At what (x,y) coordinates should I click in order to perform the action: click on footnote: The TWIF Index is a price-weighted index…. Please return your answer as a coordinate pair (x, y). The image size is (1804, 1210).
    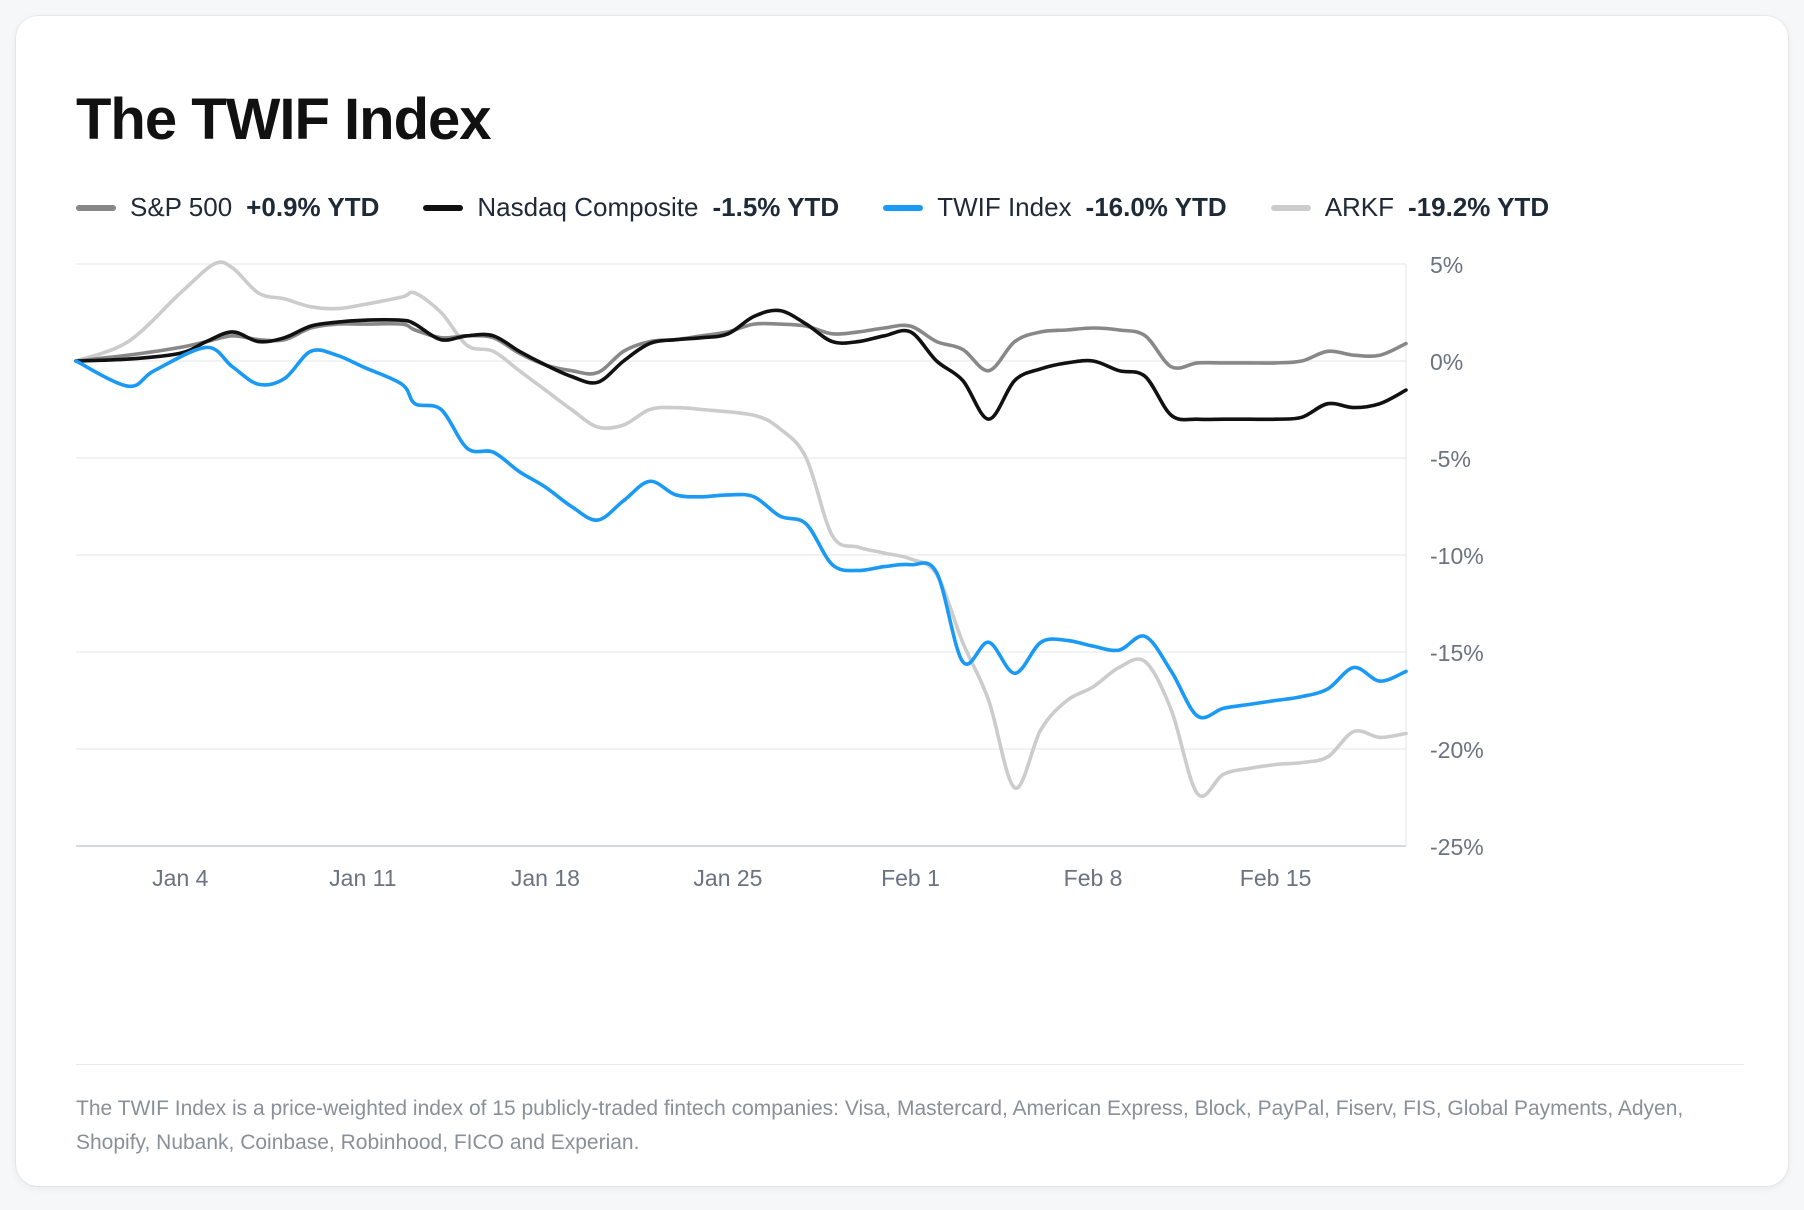
    Looking at the image, I should click on (880, 1125).